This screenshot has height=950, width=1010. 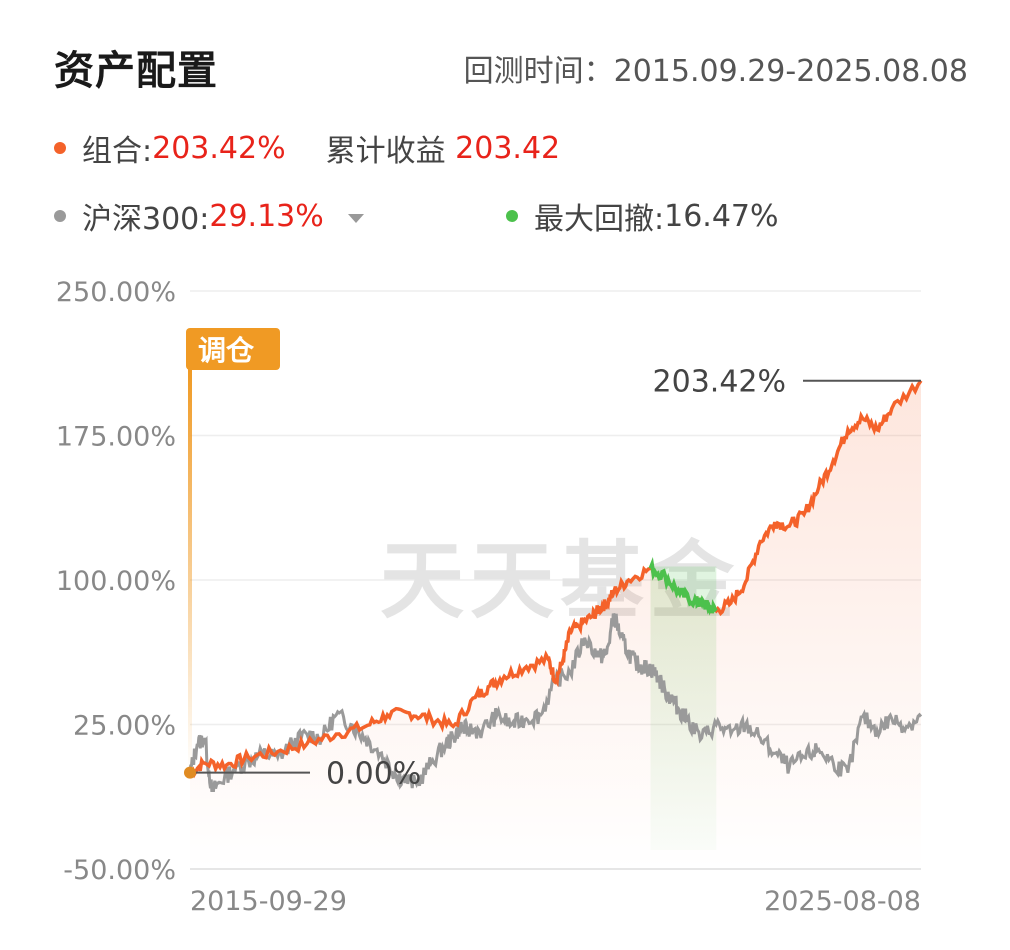 I want to click on drawdown-dot-icon, so click(x=512, y=216).